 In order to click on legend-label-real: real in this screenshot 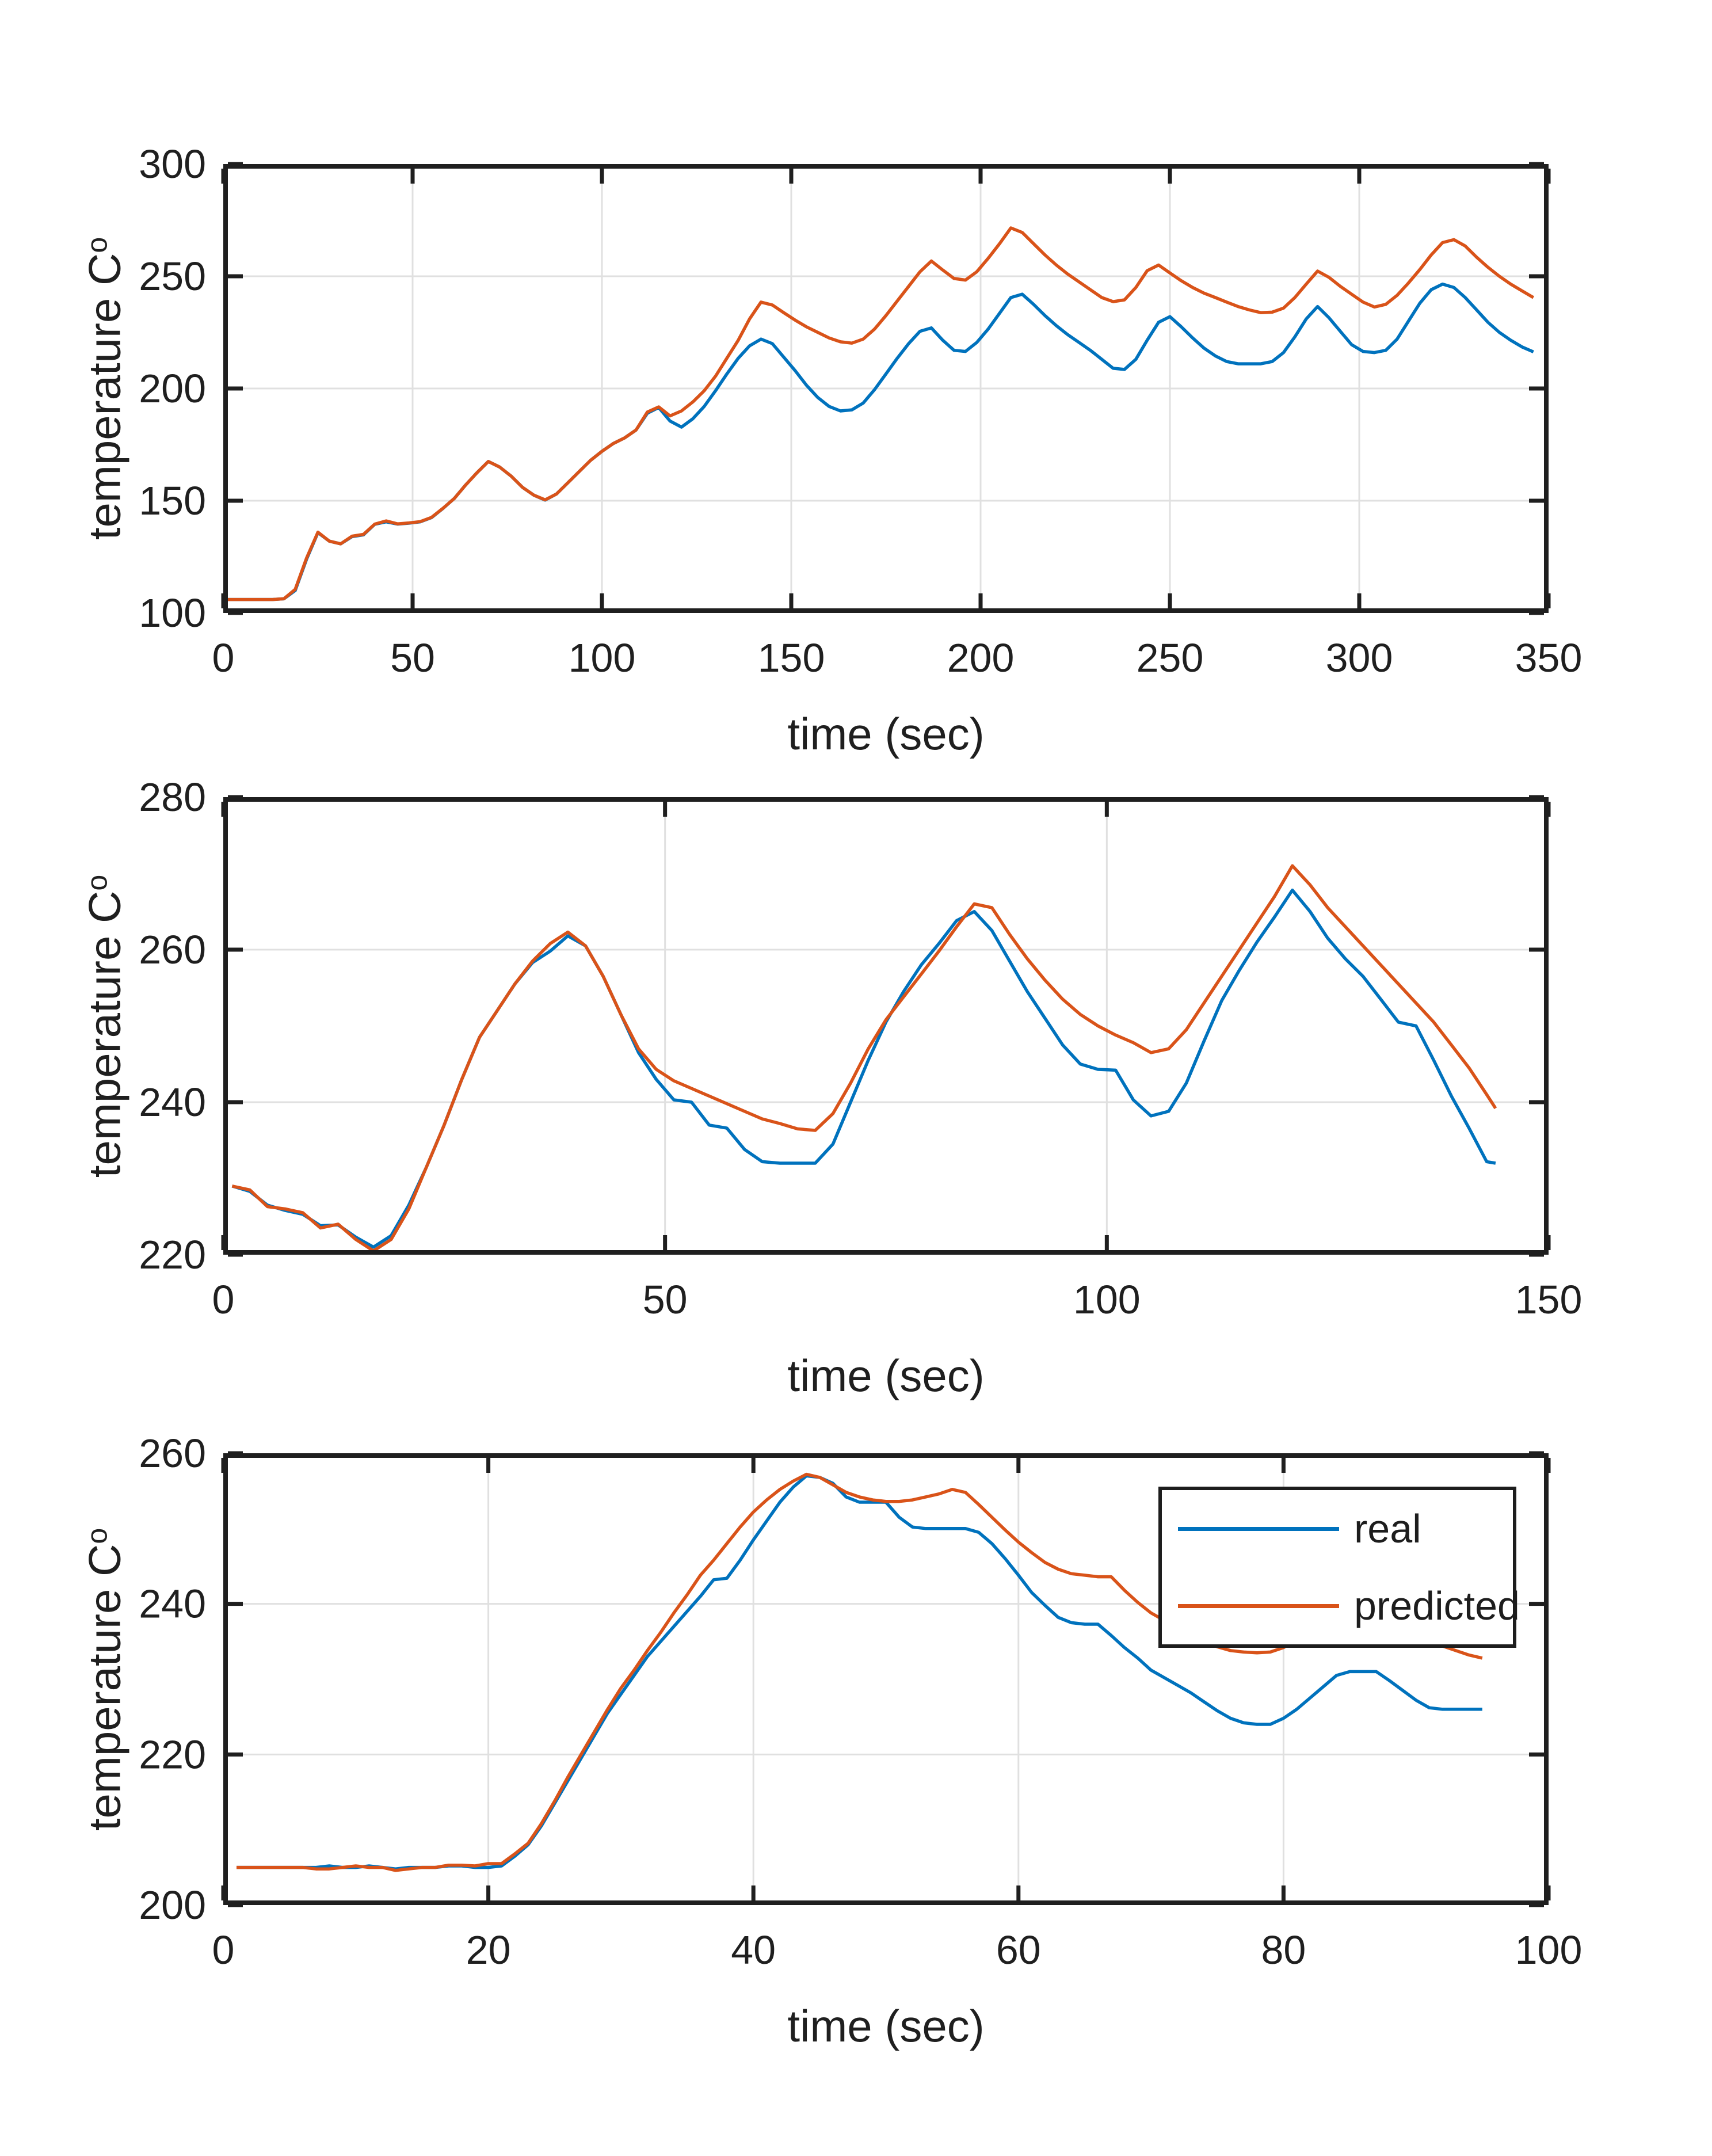, I will do `click(1387, 1528)`.